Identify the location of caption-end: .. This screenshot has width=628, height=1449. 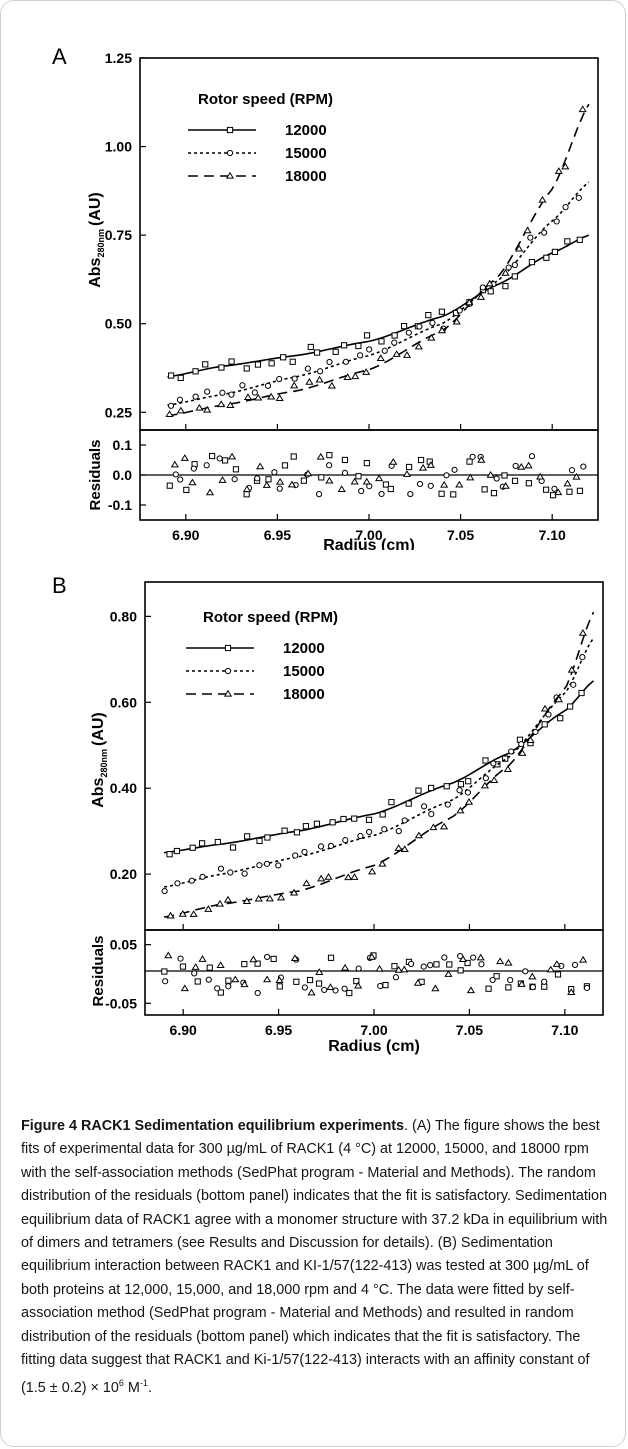
(149, 1388).